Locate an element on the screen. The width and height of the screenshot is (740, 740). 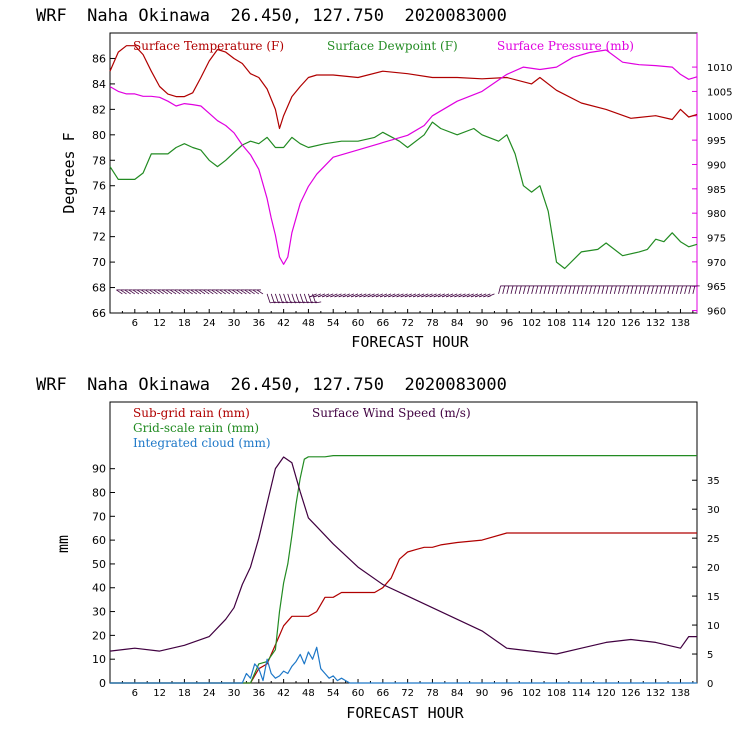
y2-tick-label: 1000 is located at coordinates (719, 117).